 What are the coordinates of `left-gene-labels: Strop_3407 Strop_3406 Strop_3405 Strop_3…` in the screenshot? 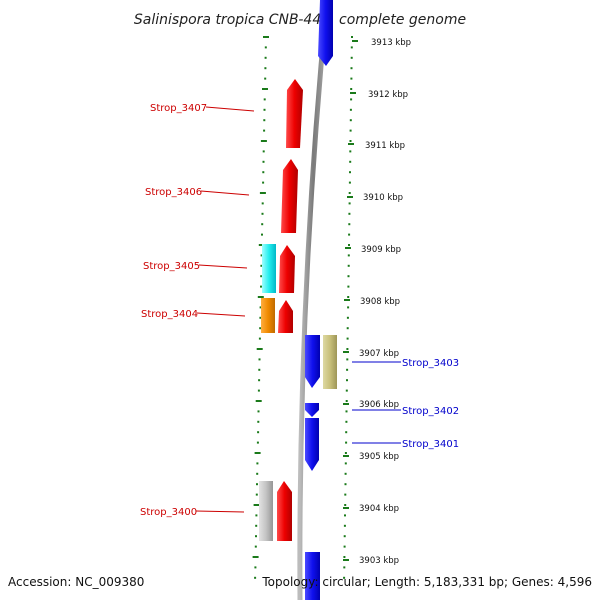 It's located at (197, 310).